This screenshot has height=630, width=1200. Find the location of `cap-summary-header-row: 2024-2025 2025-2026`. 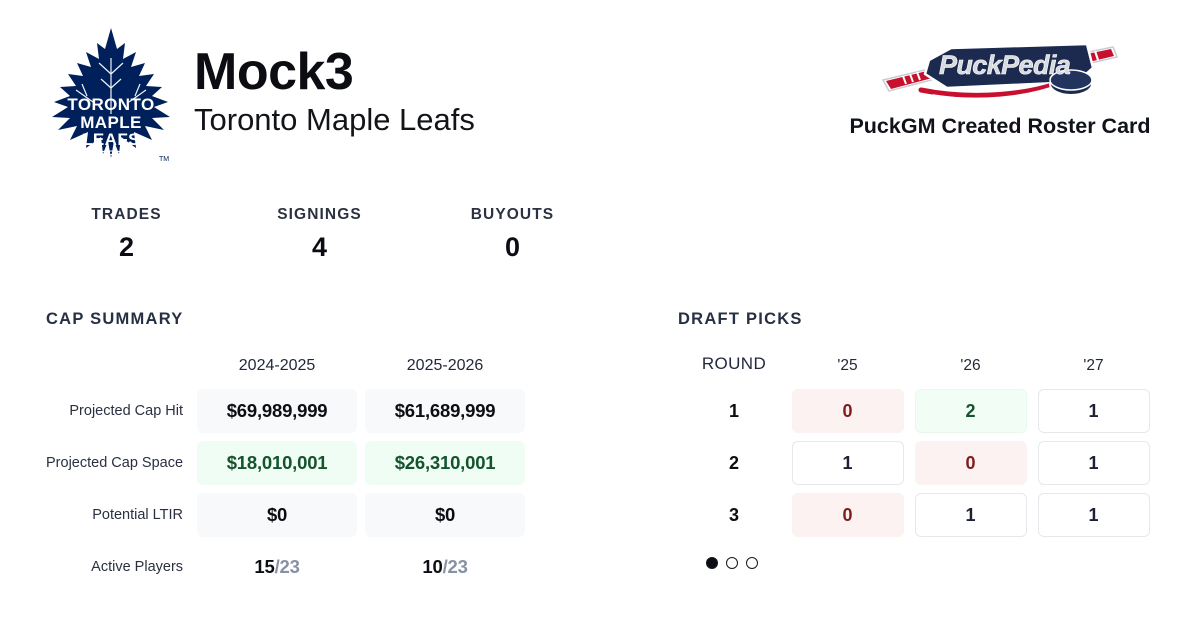

cap-summary-header-row: 2024-2025 2025-2026 is located at coordinates (285, 366).